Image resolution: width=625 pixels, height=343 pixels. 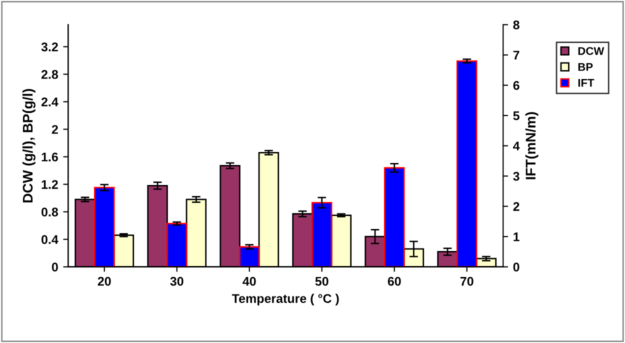 I want to click on y-tick-label: 1.6, so click(x=50, y=157).